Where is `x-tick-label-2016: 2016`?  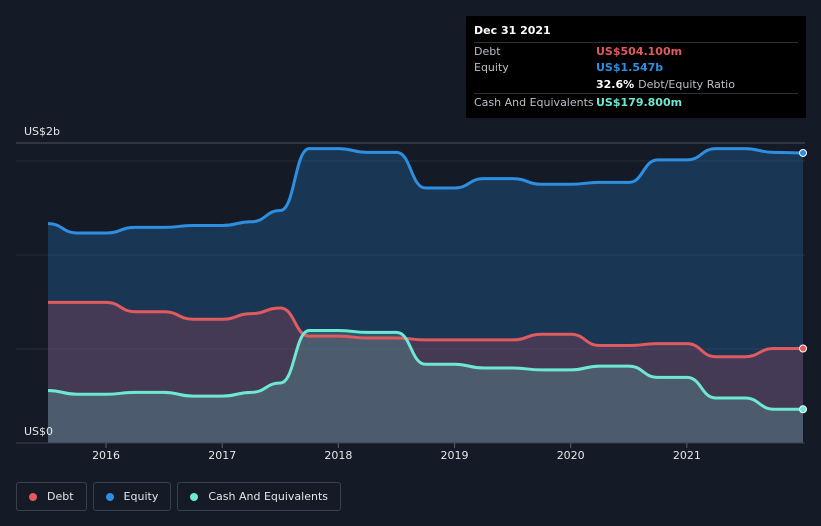 x-tick-label-2016: 2016 is located at coordinates (106, 455).